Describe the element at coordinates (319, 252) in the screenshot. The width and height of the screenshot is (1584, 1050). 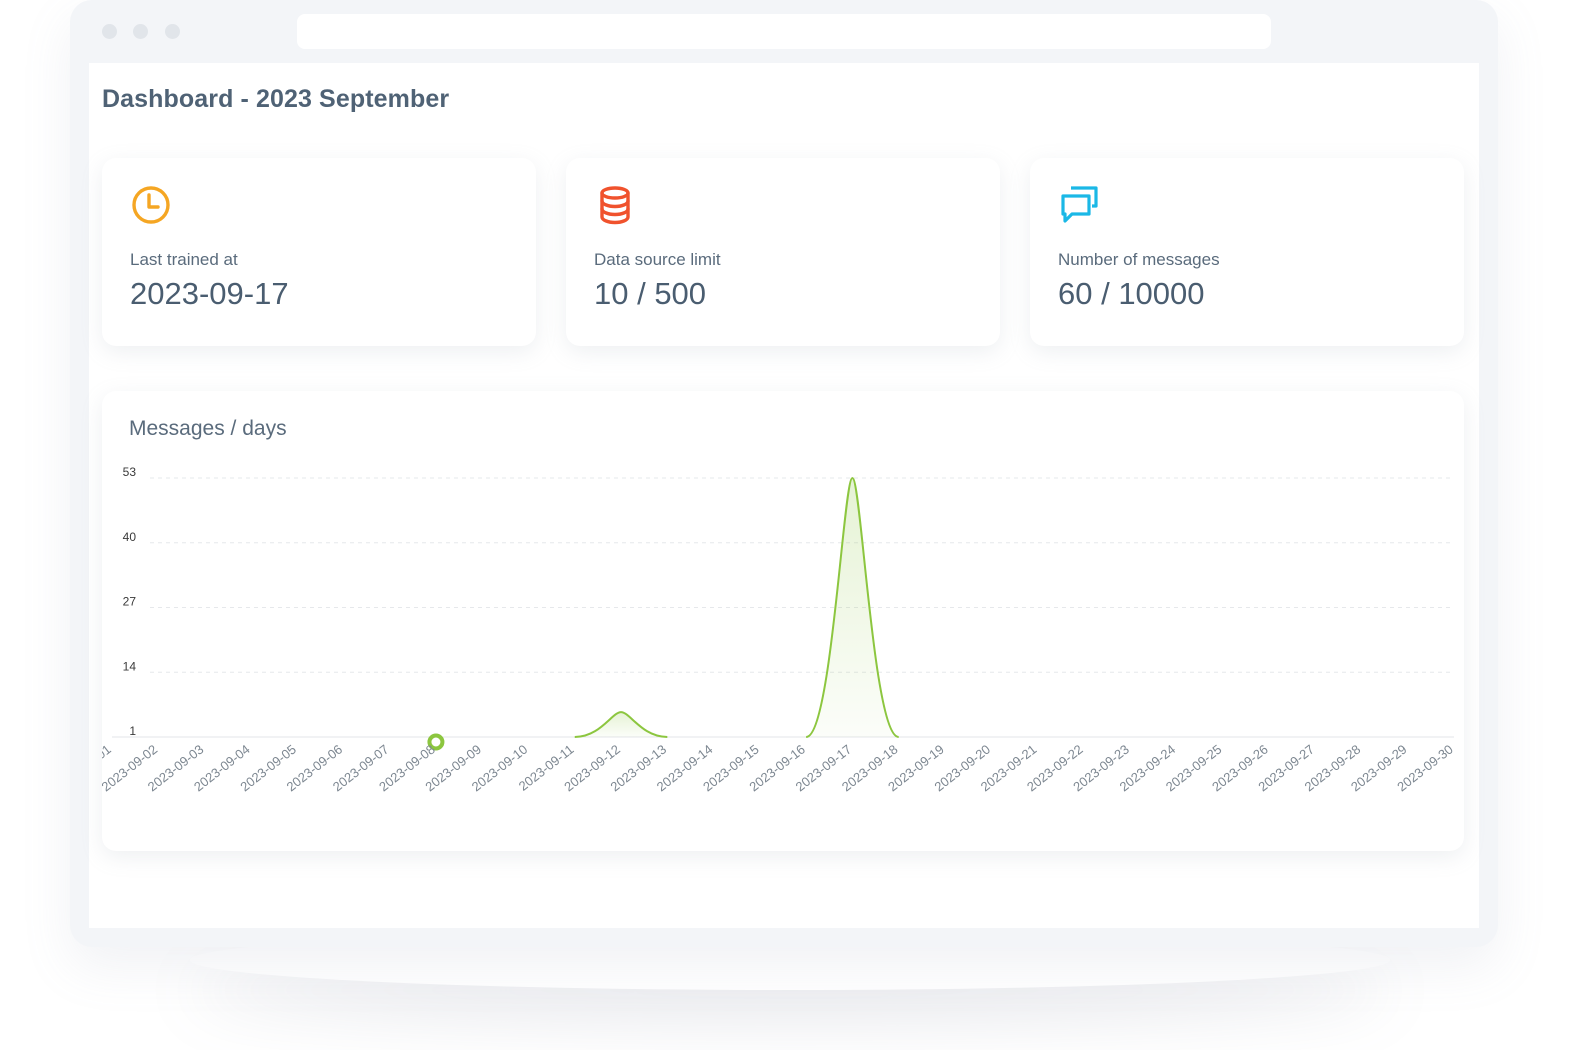
I see `stat-card-last-trained: Last trained at 2023-09-17` at that location.